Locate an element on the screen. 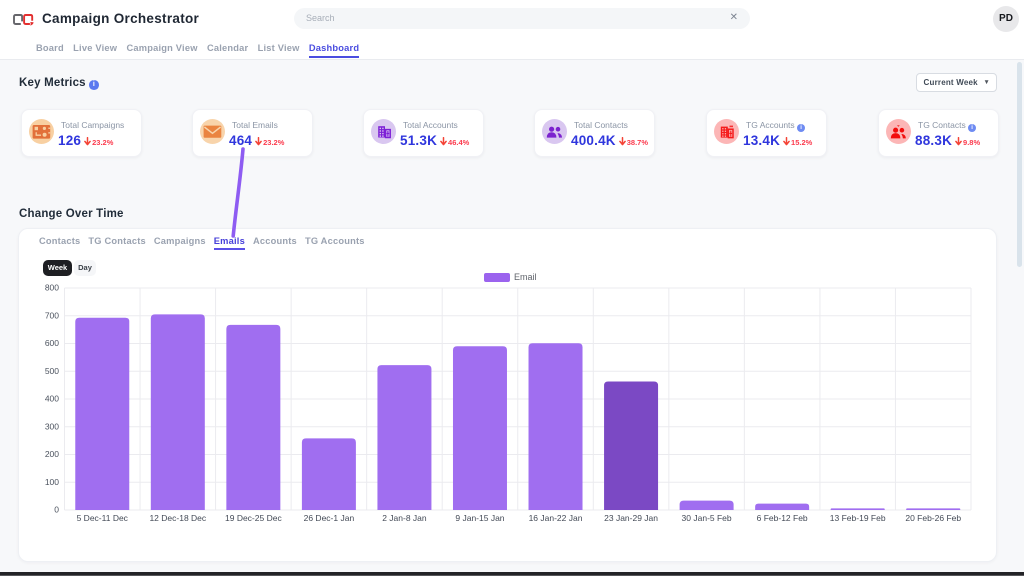  svg-text: 9 Jan-15 Jan is located at coordinates (479, 518).